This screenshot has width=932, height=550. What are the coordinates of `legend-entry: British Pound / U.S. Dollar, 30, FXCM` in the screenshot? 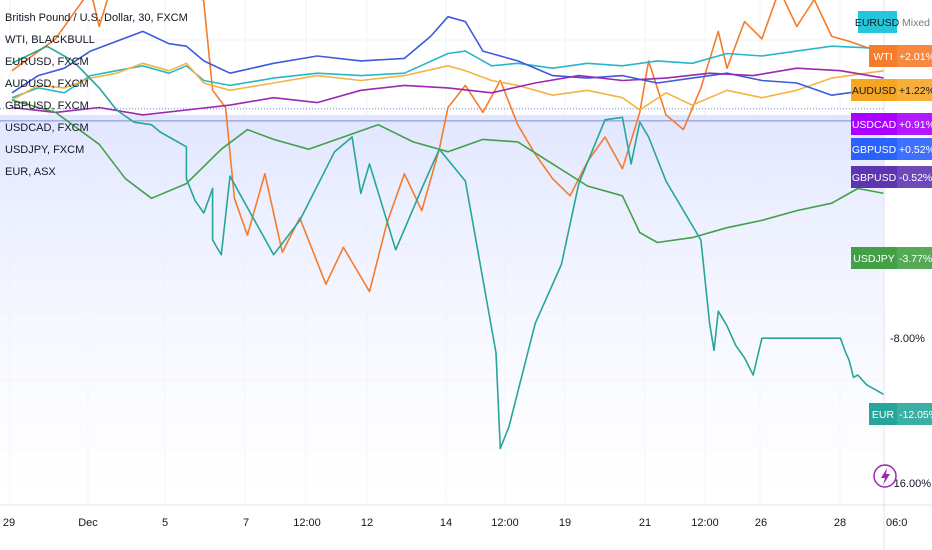 It's located at (96, 18).